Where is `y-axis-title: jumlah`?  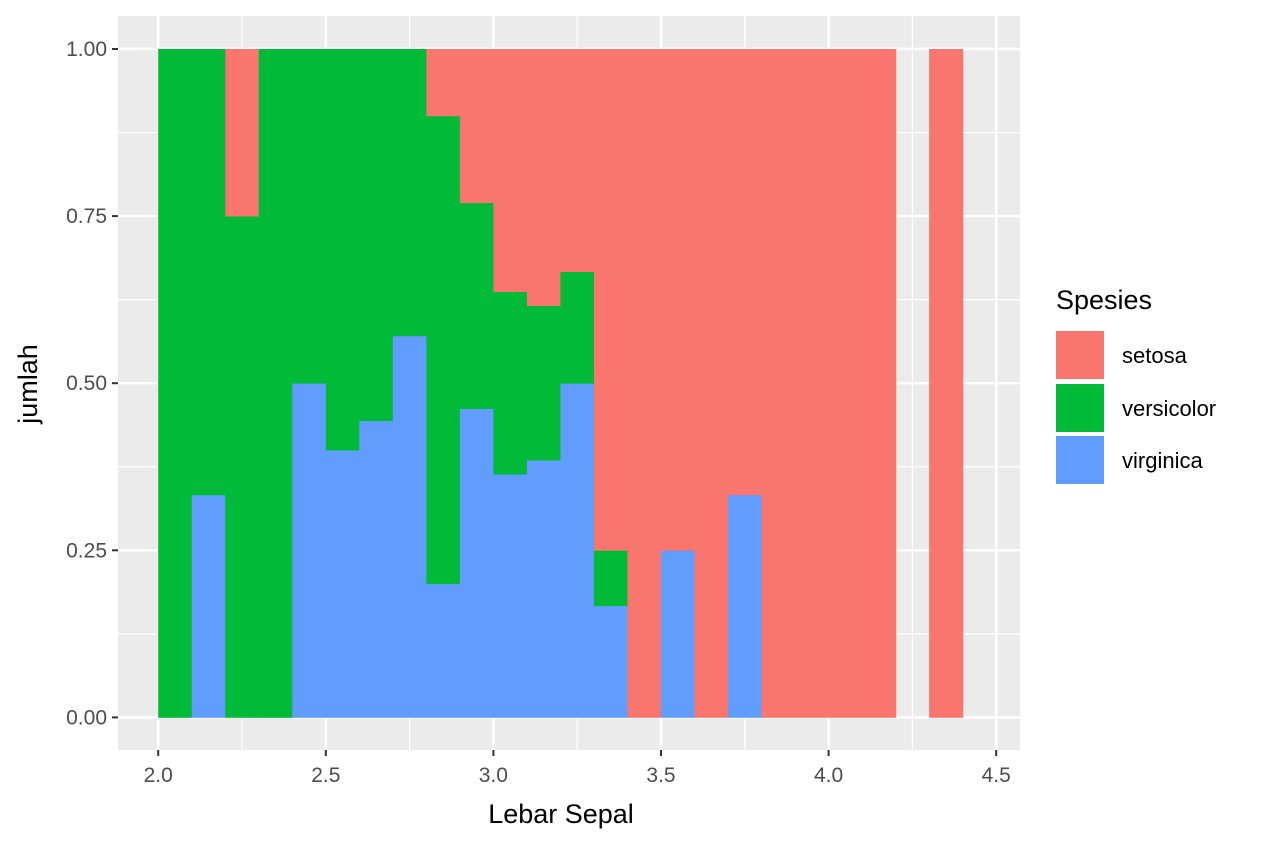 y-axis-title: jumlah is located at coordinates (28, 384).